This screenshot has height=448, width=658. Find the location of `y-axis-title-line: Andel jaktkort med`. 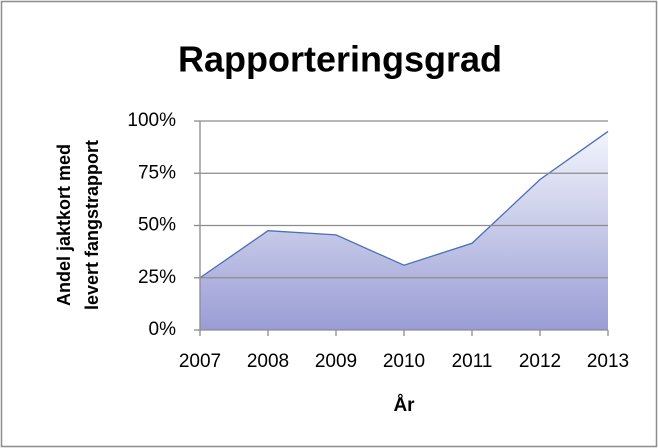

y-axis-title-line: Andel jaktkort med is located at coordinates (64, 225).